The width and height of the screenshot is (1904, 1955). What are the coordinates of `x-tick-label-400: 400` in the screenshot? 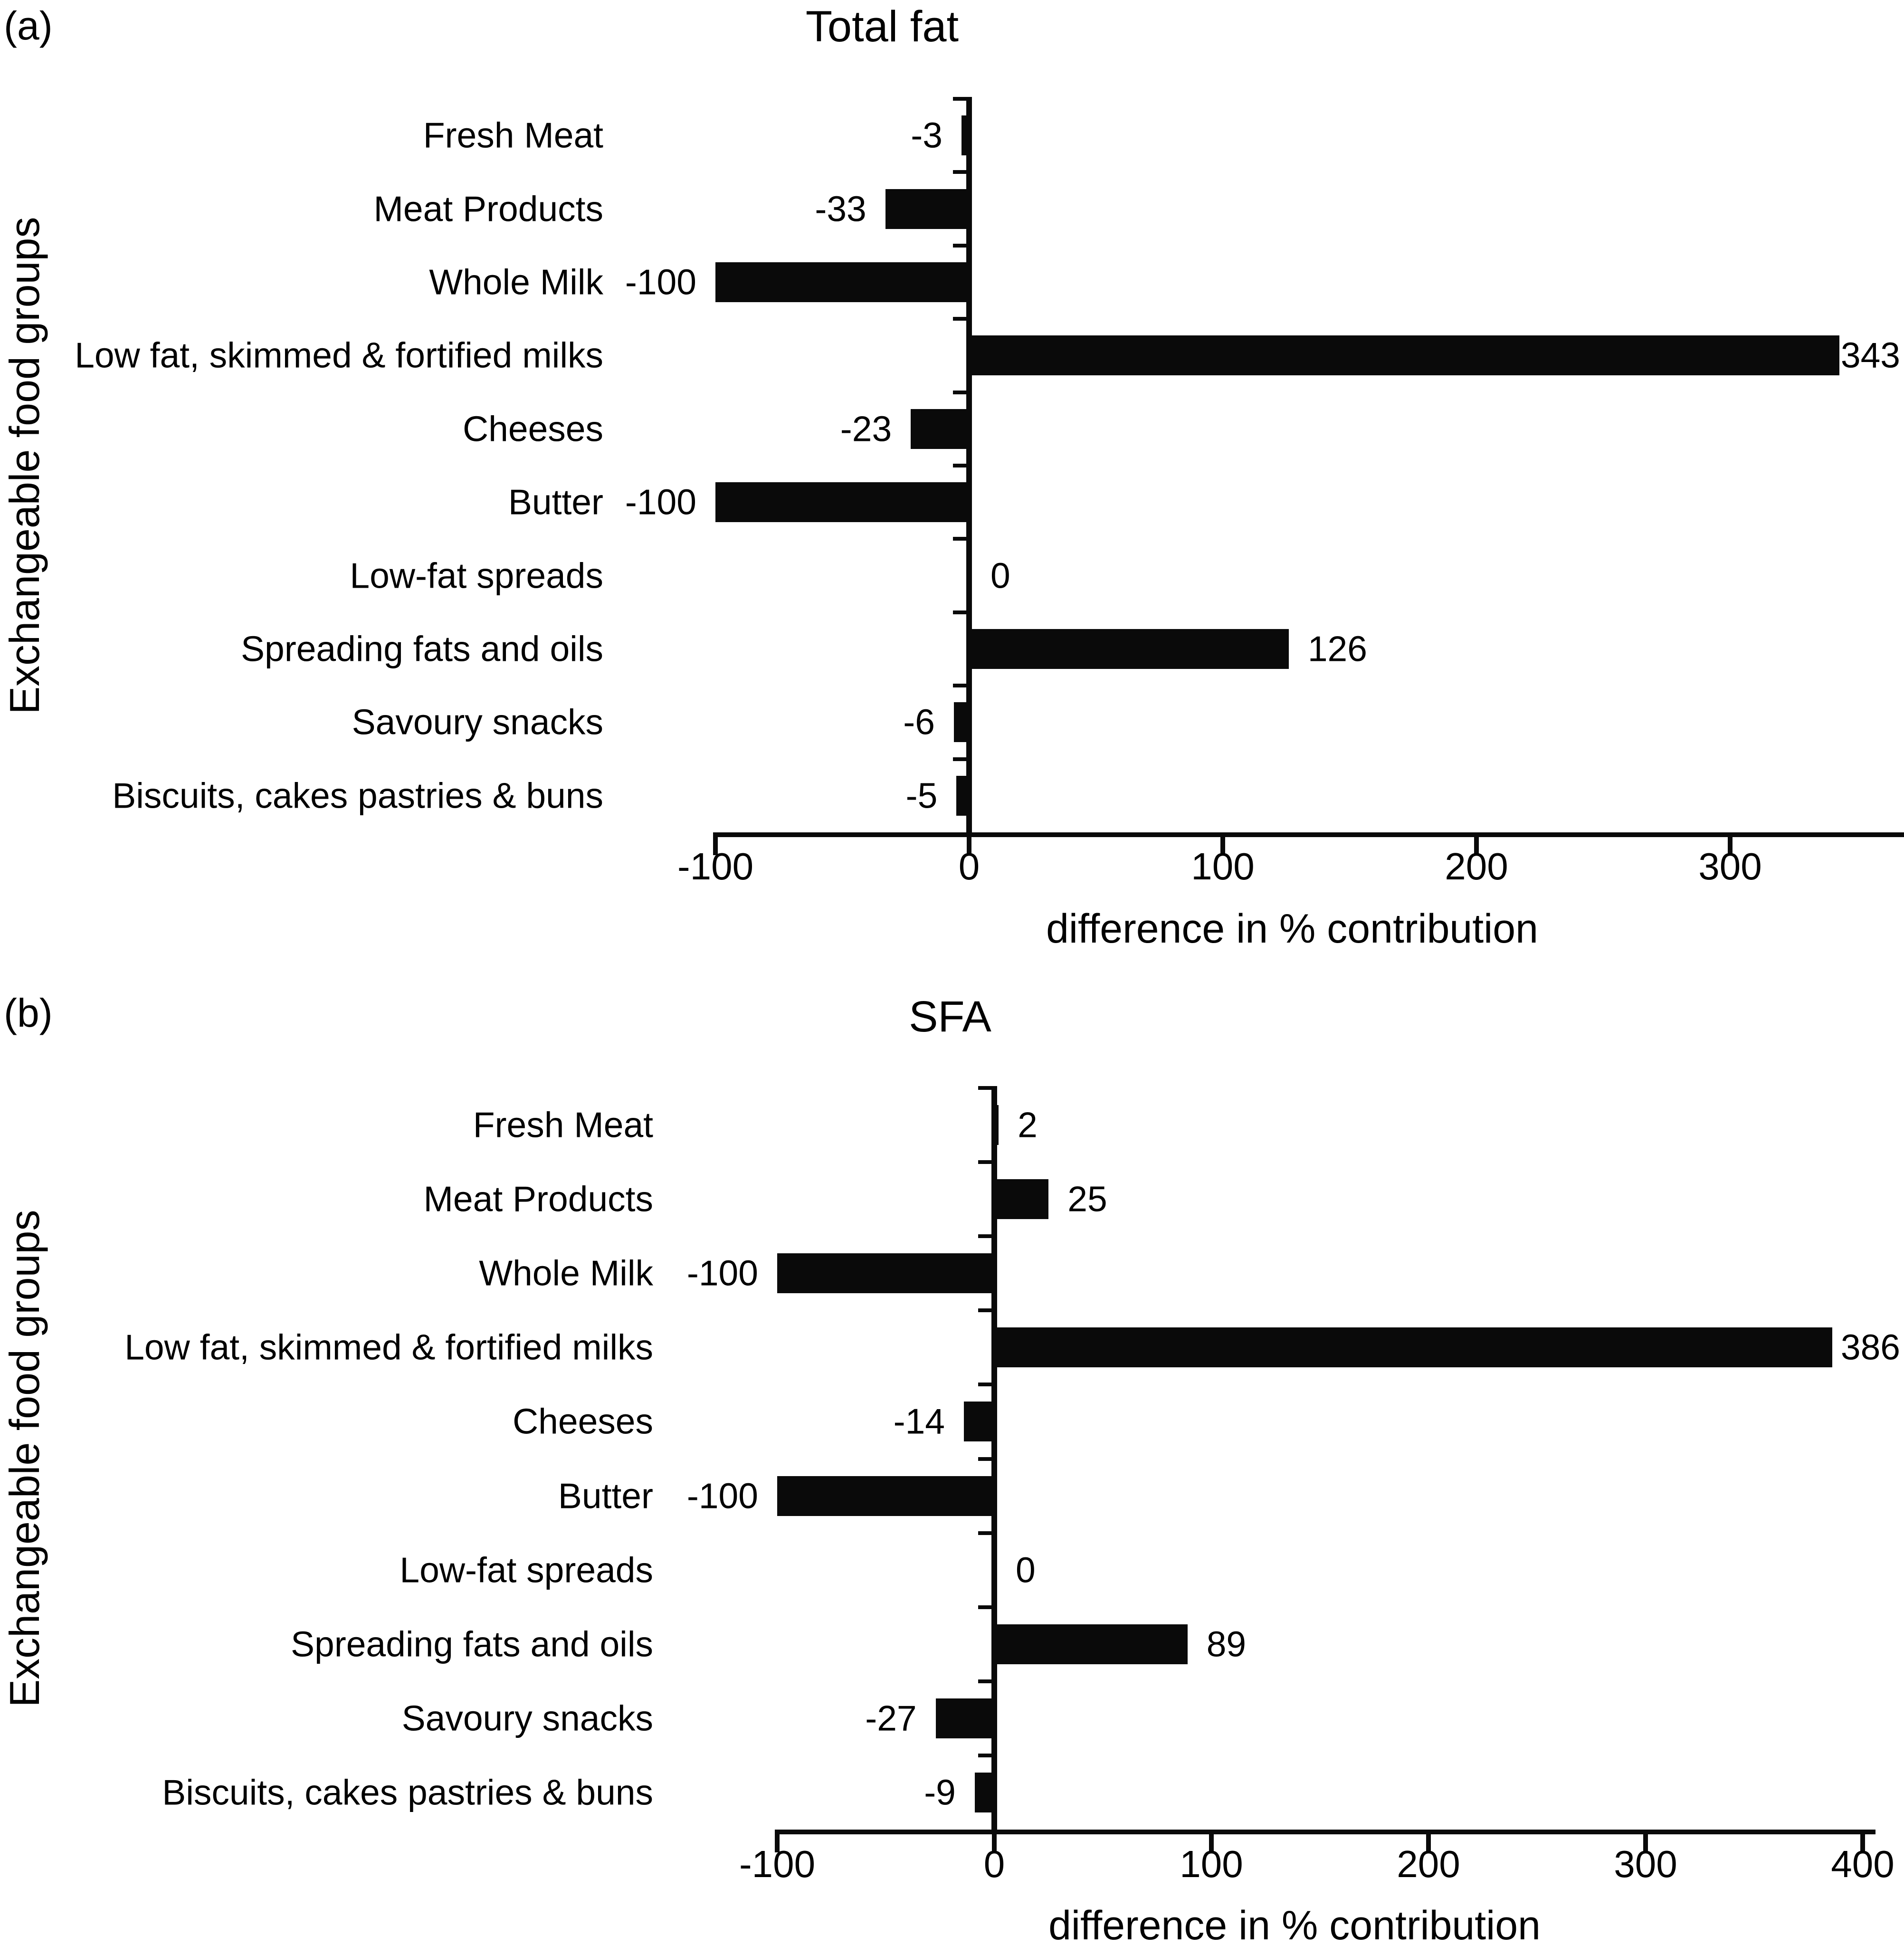 It's located at (1863, 1864).